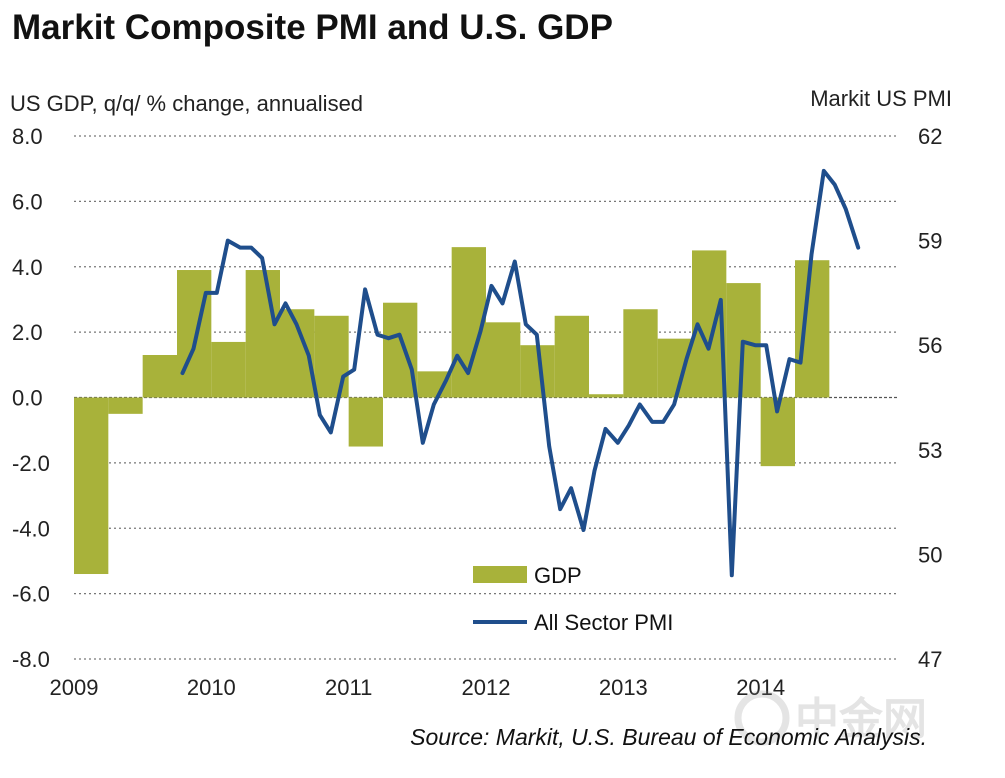 The height and width of the screenshot is (778, 1005). I want to click on x-tick-label: 2012, so click(486, 687).